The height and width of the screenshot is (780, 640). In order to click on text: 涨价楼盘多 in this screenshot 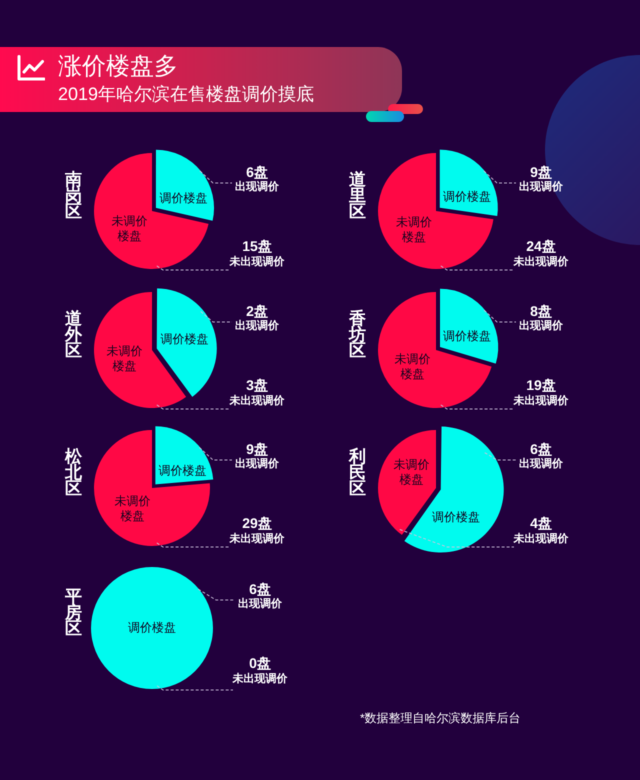, I will do `click(118, 67)`.